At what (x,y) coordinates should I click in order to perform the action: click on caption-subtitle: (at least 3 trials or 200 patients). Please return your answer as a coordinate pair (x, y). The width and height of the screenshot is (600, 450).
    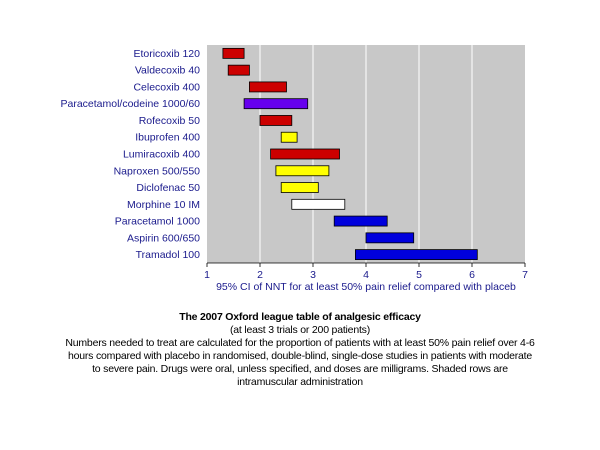
    Looking at the image, I should click on (300, 330).